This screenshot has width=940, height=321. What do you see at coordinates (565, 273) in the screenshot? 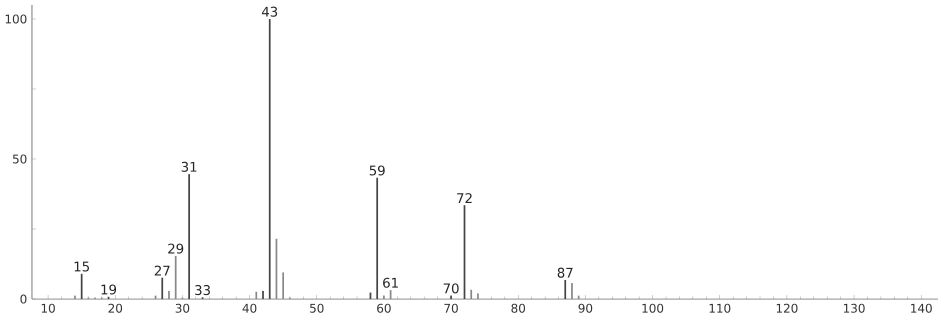
I see `annotation: 87` at bounding box center [565, 273].